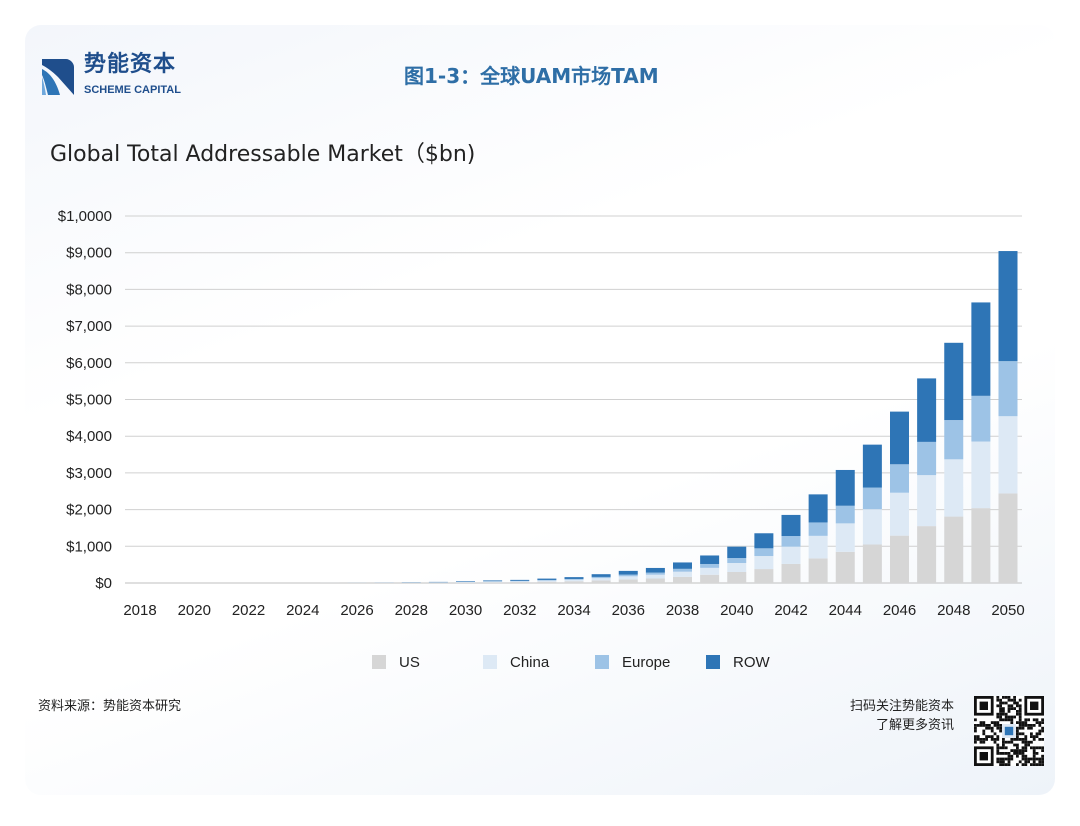 The image size is (1080, 826). What do you see at coordinates (764, 563) in the screenshot?
I see `bar-china-2041` at bounding box center [764, 563].